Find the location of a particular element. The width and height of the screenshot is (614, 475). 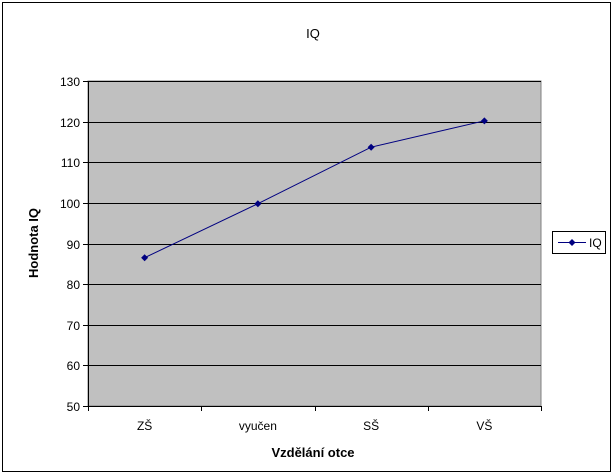

y-tick-label: 90 is located at coordinates (74, 245).